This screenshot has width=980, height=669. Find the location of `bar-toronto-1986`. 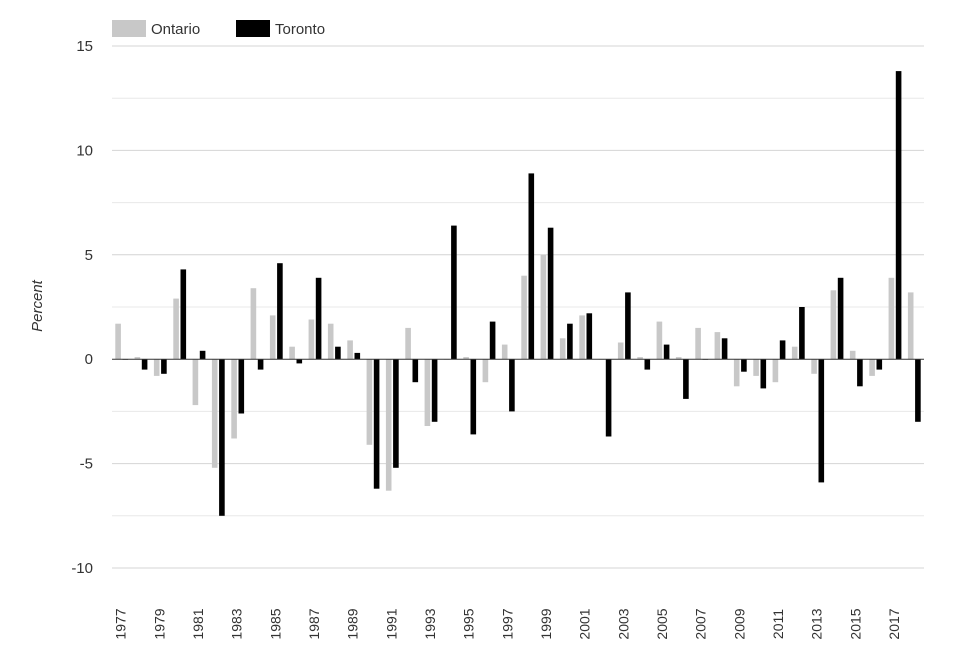

bar-toronto-1986 is located at coordinates (299, 361).